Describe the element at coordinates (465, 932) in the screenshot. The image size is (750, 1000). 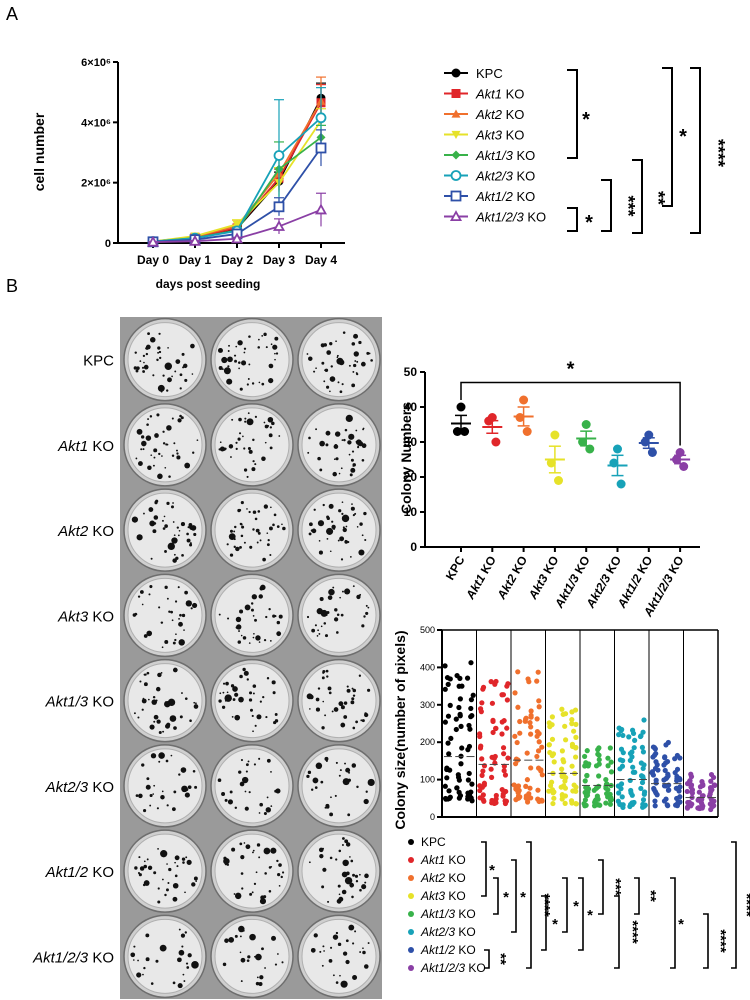
I see `legend-b-label-5-suffix: KO` at that location.